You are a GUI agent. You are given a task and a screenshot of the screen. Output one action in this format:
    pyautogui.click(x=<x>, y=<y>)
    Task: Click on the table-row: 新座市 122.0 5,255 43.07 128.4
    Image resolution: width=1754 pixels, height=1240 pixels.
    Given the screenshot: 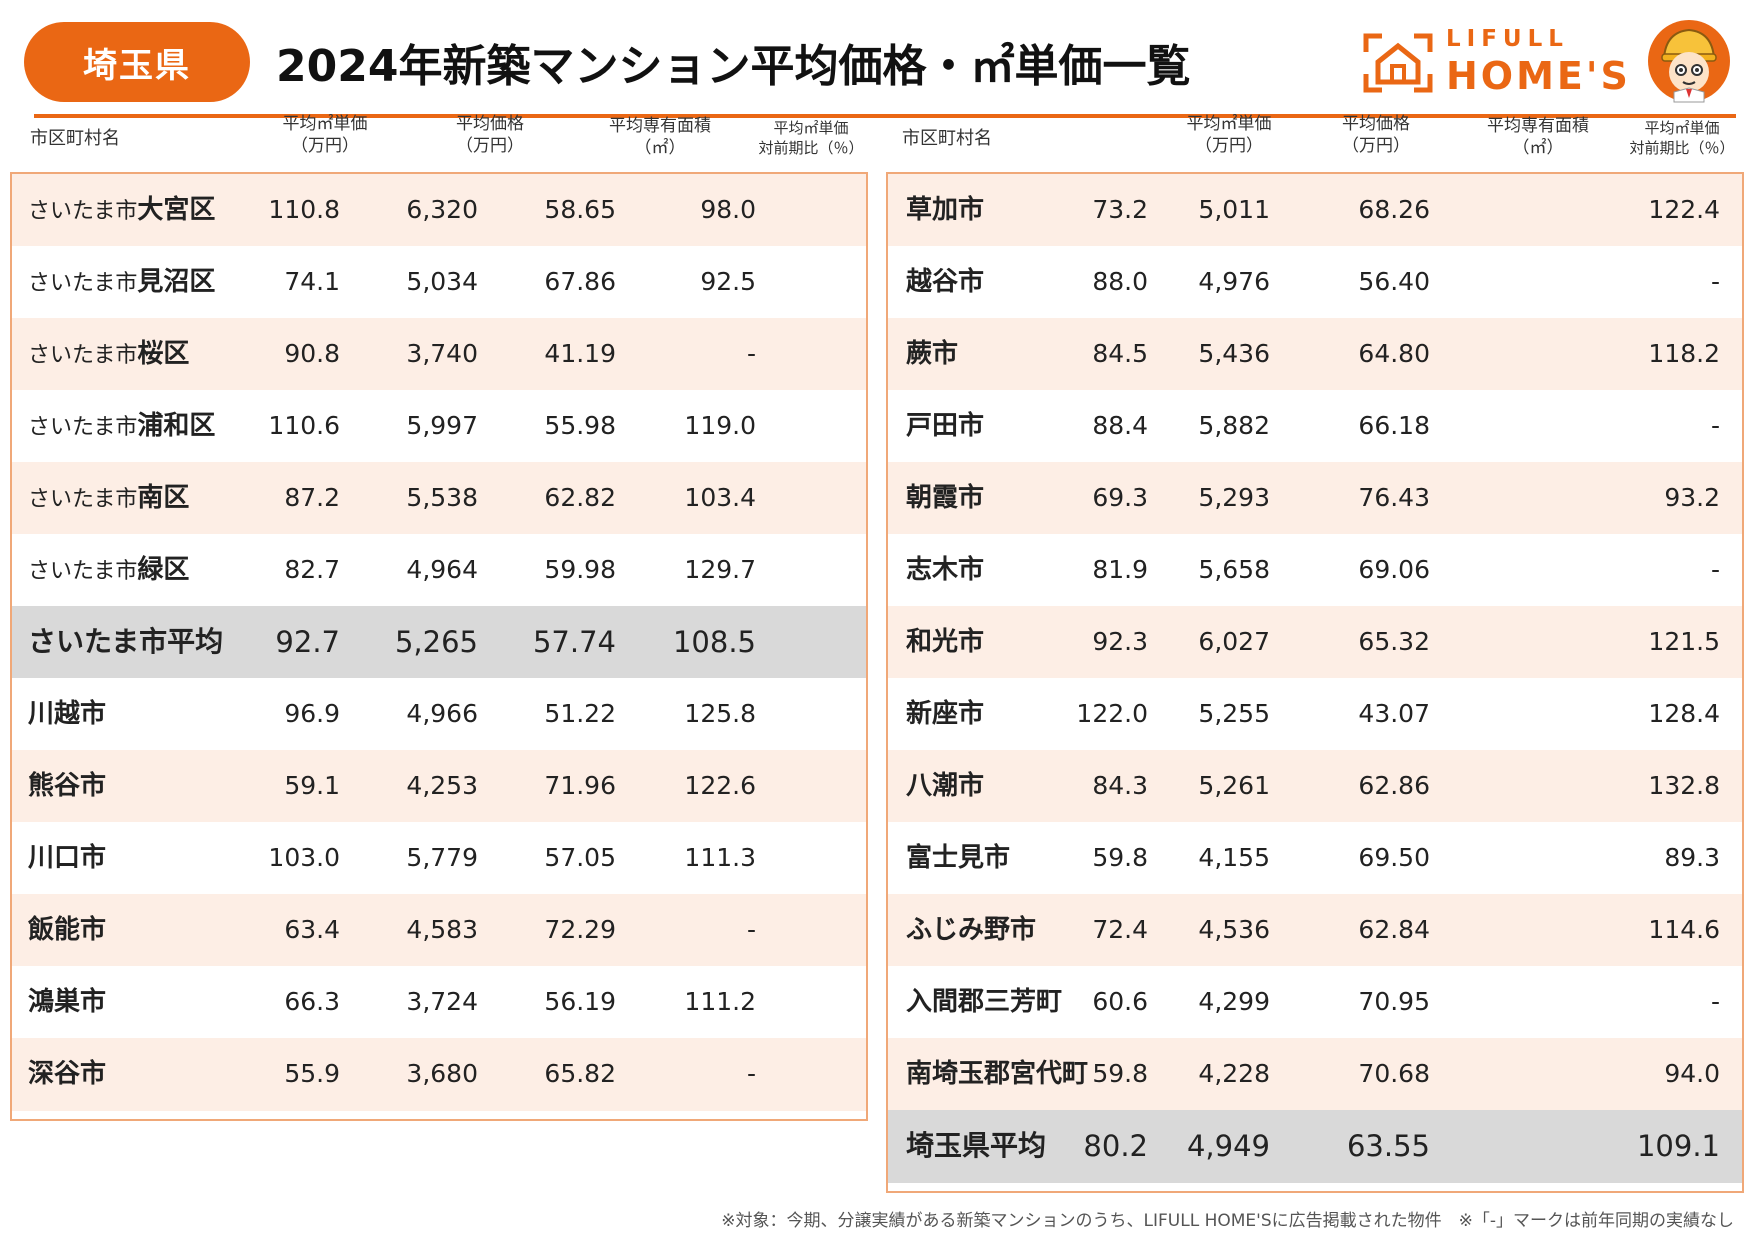 What is the action you would take?
    pyautogui.click(x=1315, y=714)
    